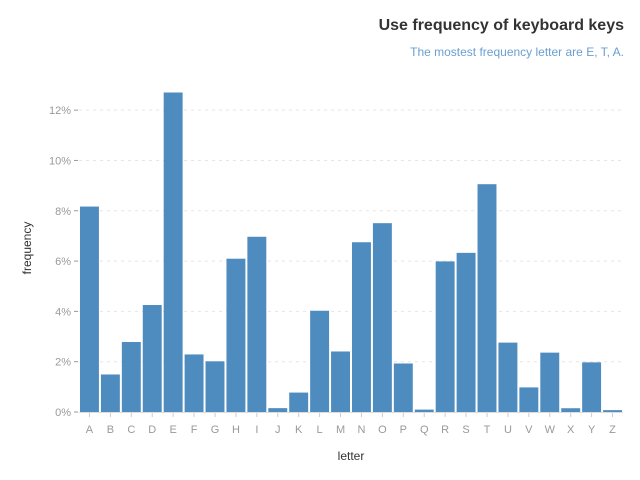  What do you see at coordinates (152, 358) in the screenshot?
I see `bar-d` at bounding box center [152, 358].